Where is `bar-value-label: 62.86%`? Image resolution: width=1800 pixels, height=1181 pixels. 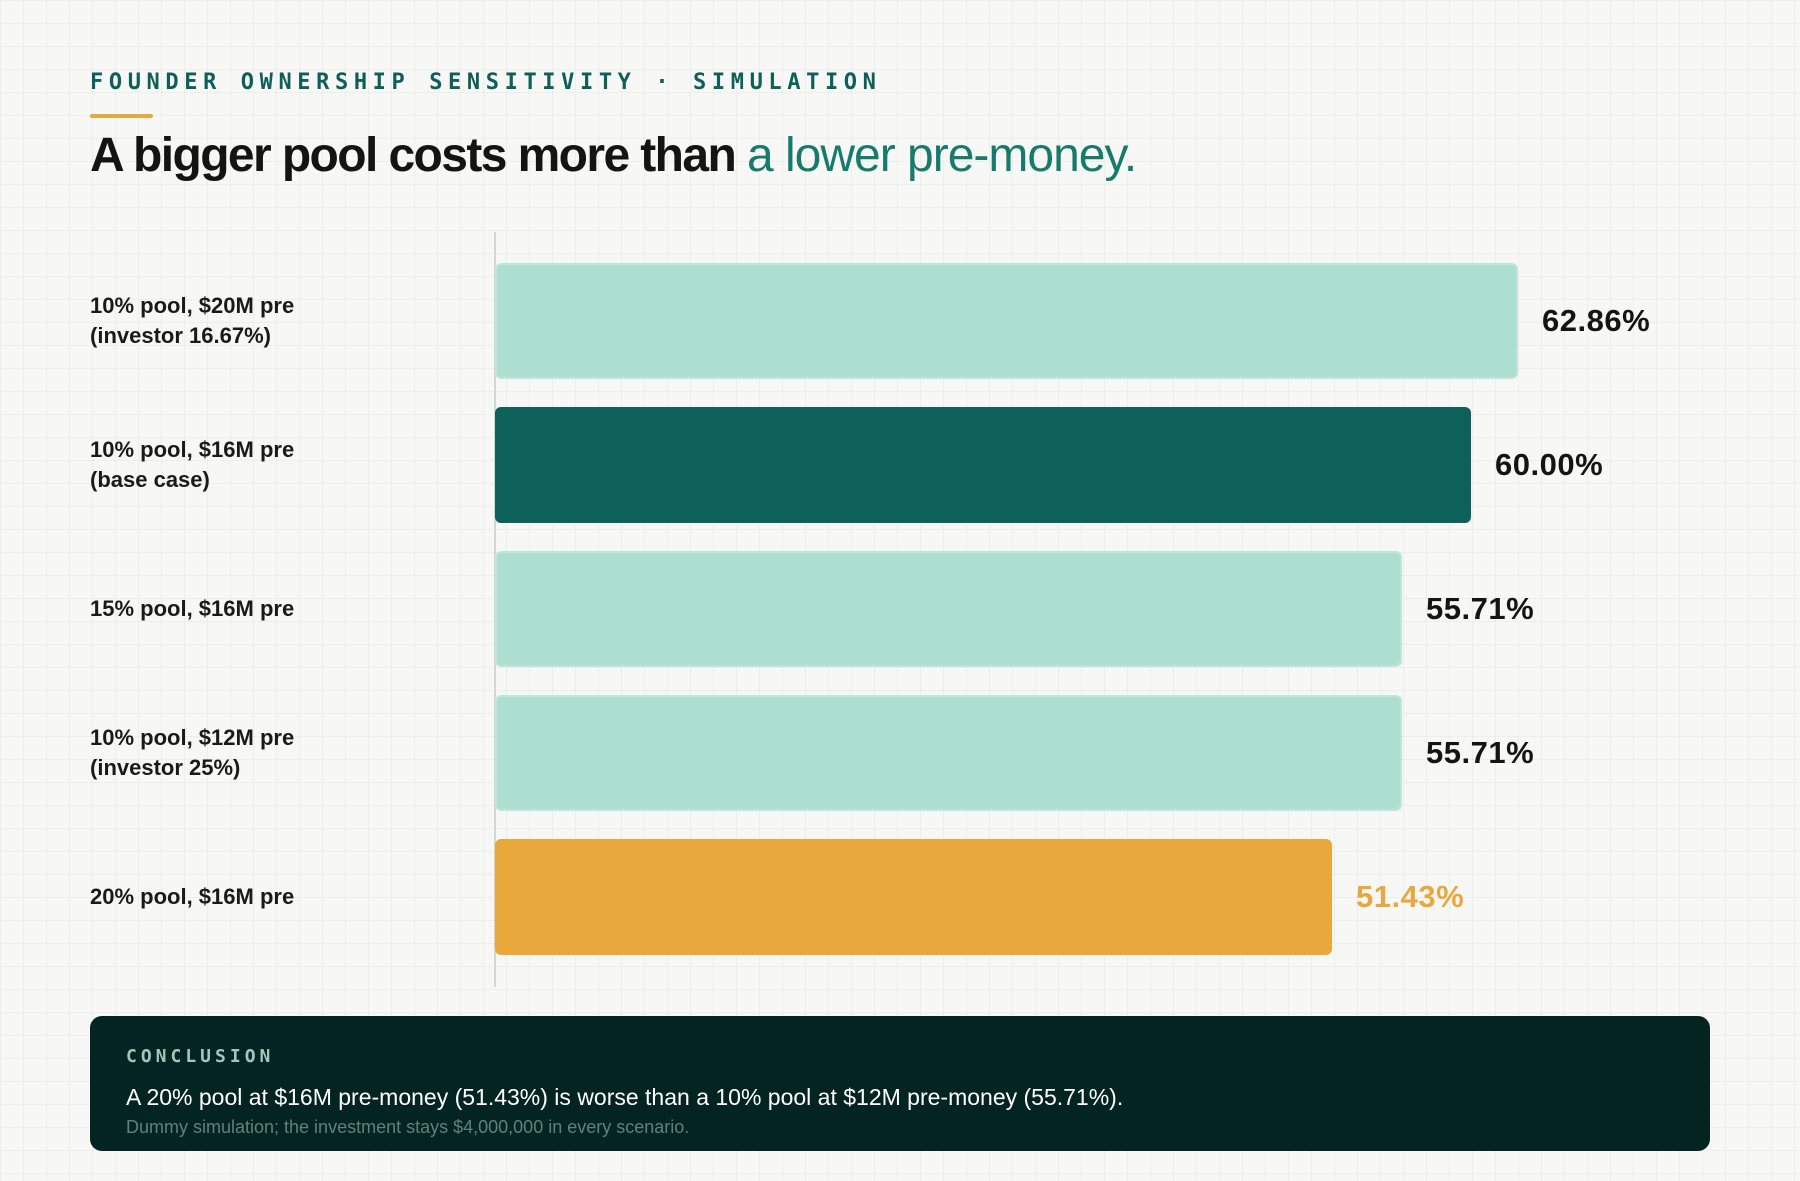 bar-value-label: 62.86% is located at coordinates (1596, 320).